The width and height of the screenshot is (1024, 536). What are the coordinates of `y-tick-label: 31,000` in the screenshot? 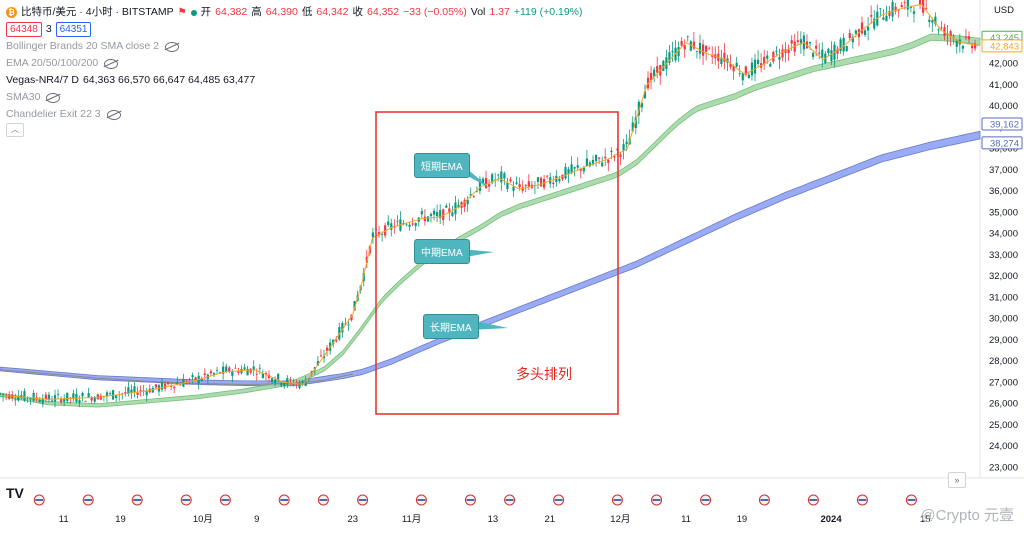 It's located at (1003, 297).